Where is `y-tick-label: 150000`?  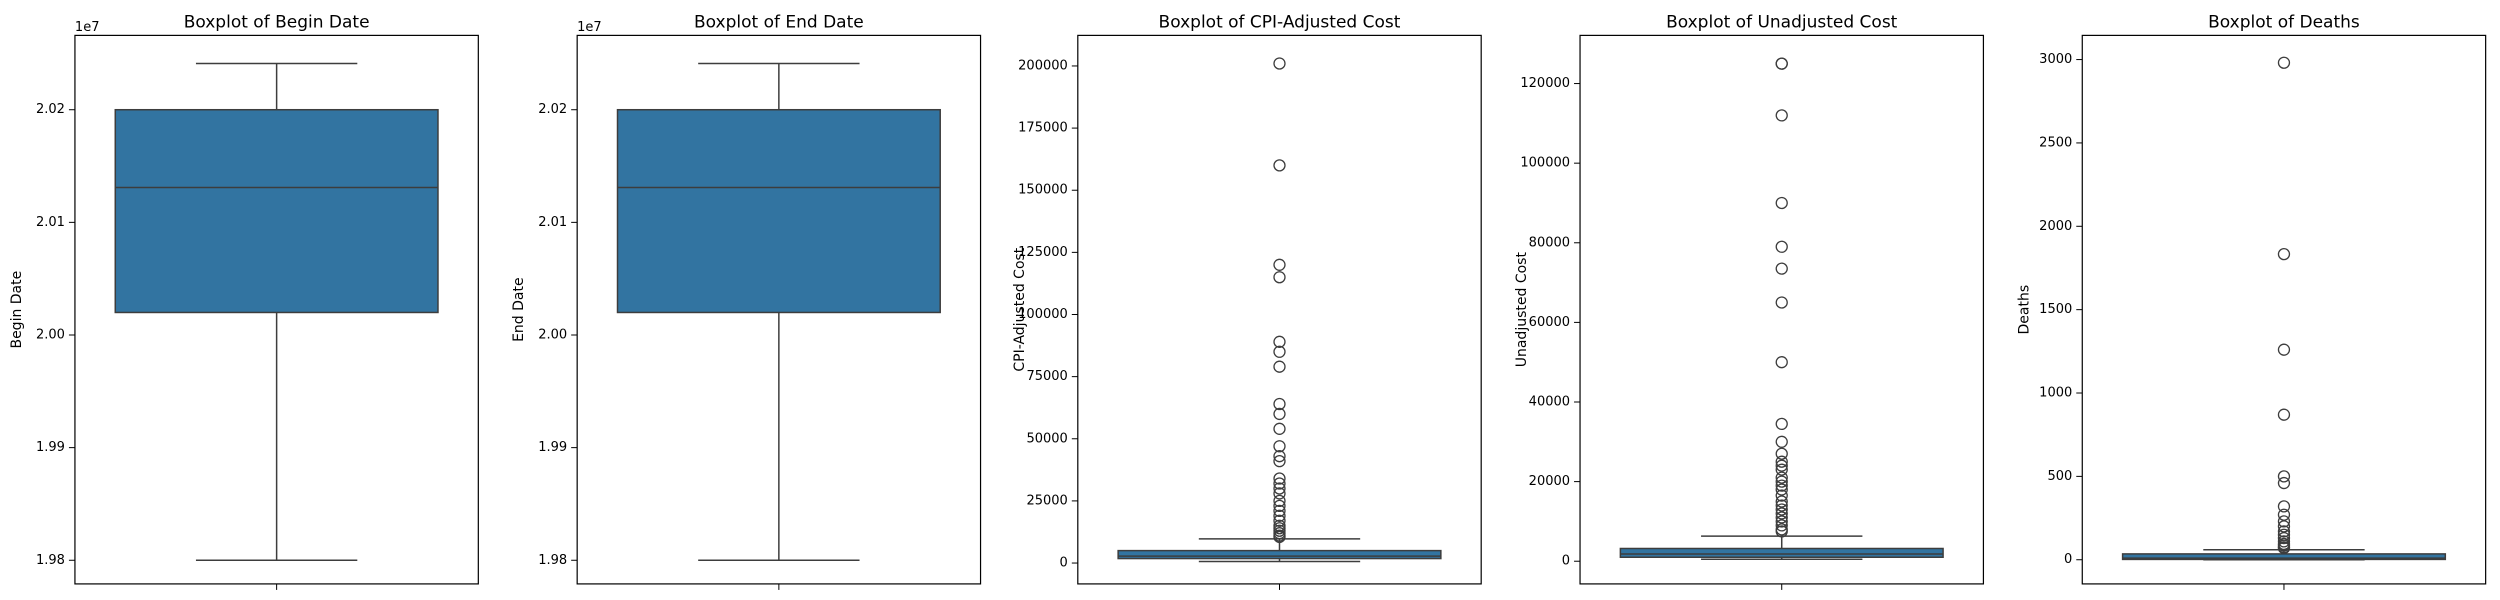
y-tick-label: 150000 is located at coordinates (1043, 190).